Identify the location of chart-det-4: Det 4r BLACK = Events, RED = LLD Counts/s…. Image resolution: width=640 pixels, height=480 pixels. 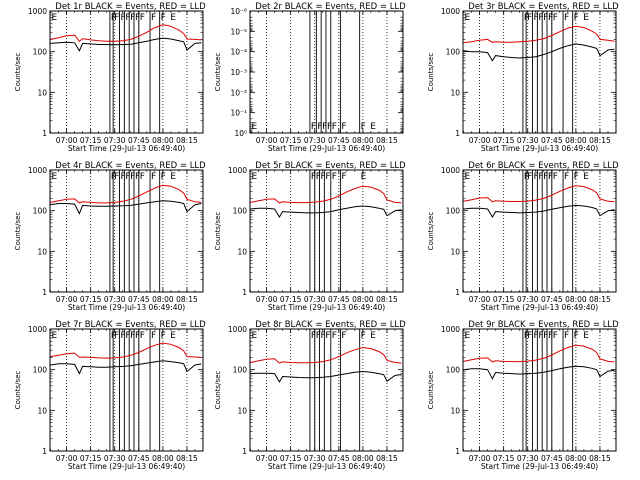
(110, 236).